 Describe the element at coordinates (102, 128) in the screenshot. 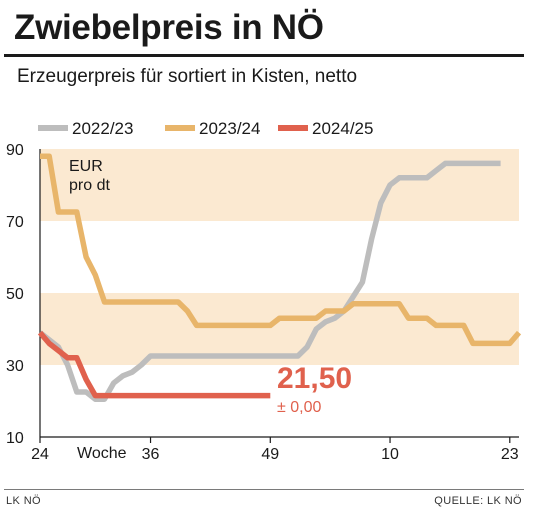

I see `legend-label: 2022/23` at that location.